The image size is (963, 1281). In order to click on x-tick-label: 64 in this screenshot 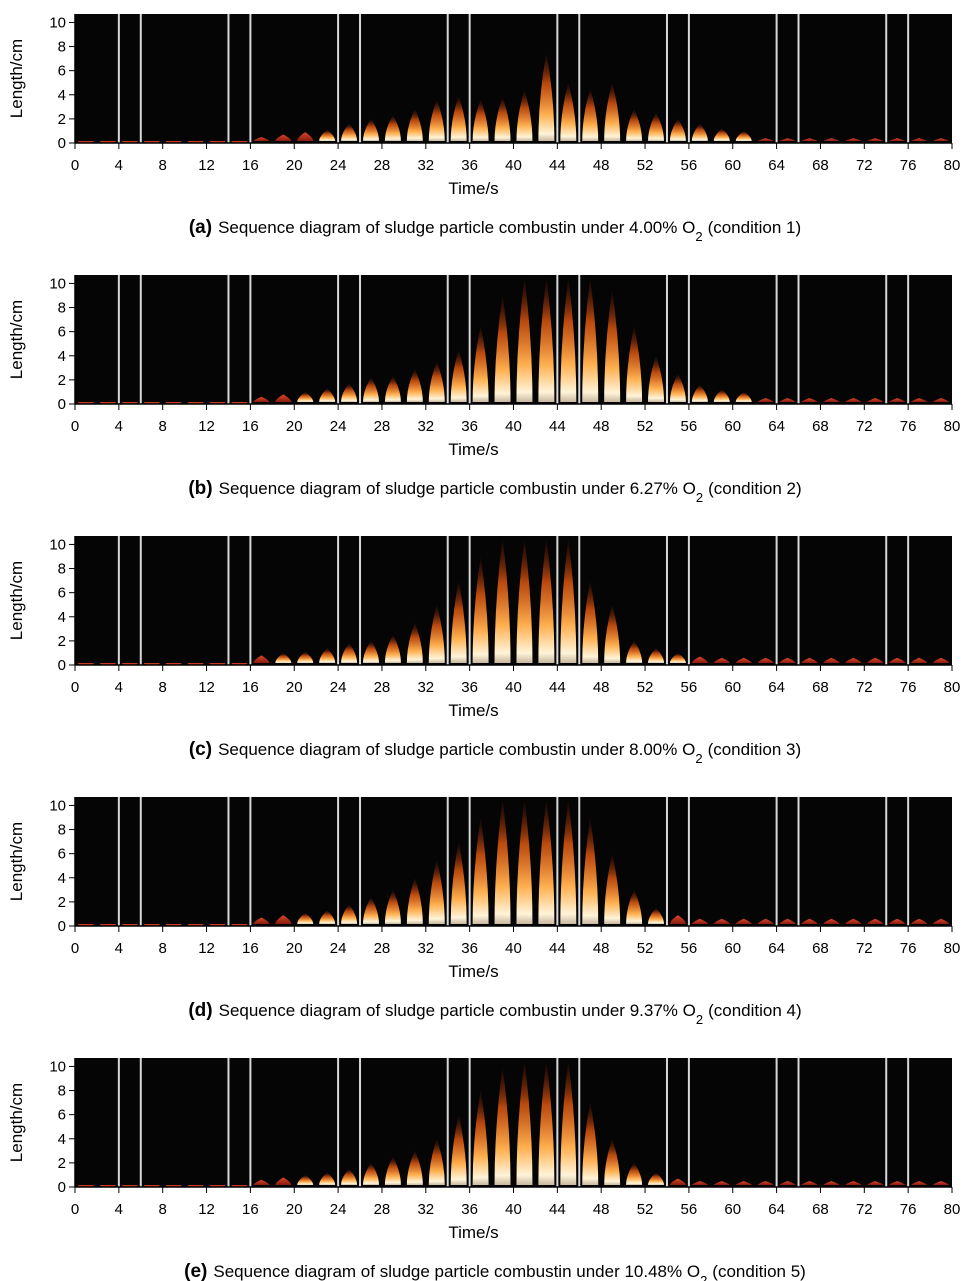, I will do `click(776, 165)`.